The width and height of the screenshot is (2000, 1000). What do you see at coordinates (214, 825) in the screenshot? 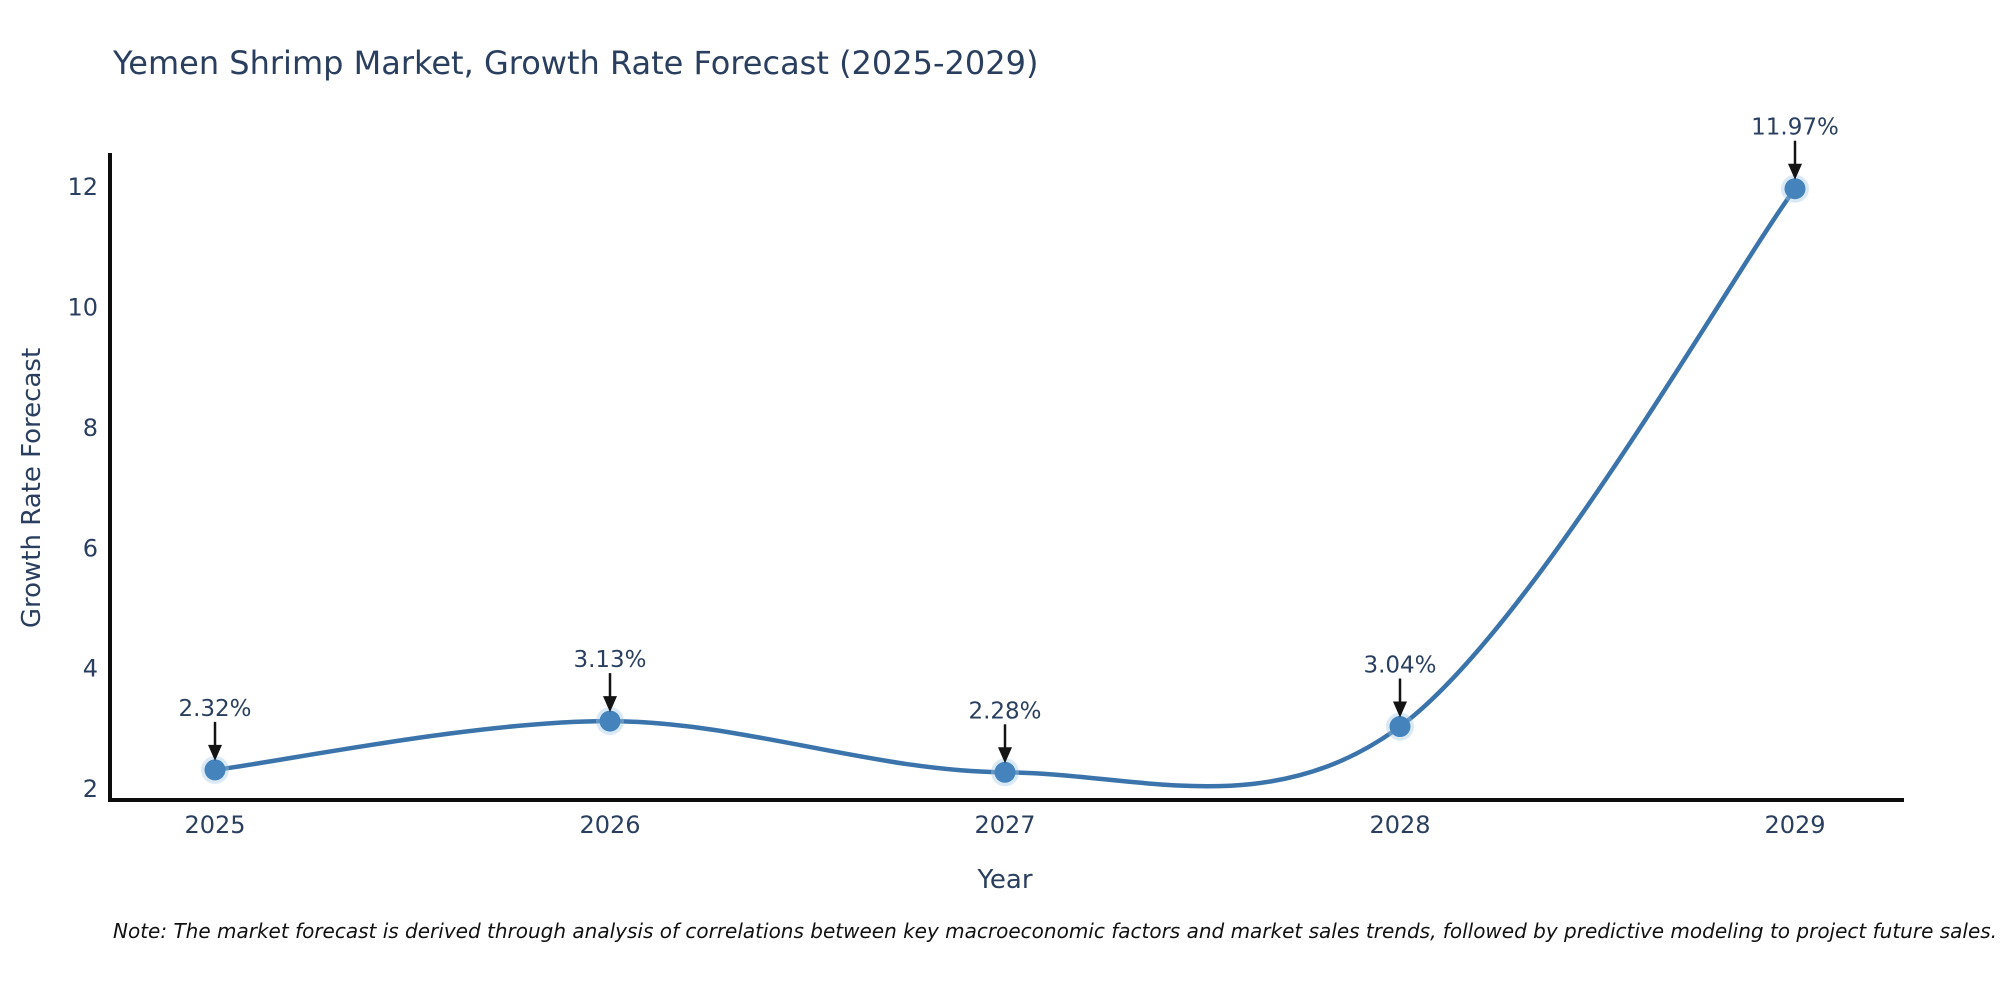
I see `x-tick-label: 2025` at bounding box center [214, 825].